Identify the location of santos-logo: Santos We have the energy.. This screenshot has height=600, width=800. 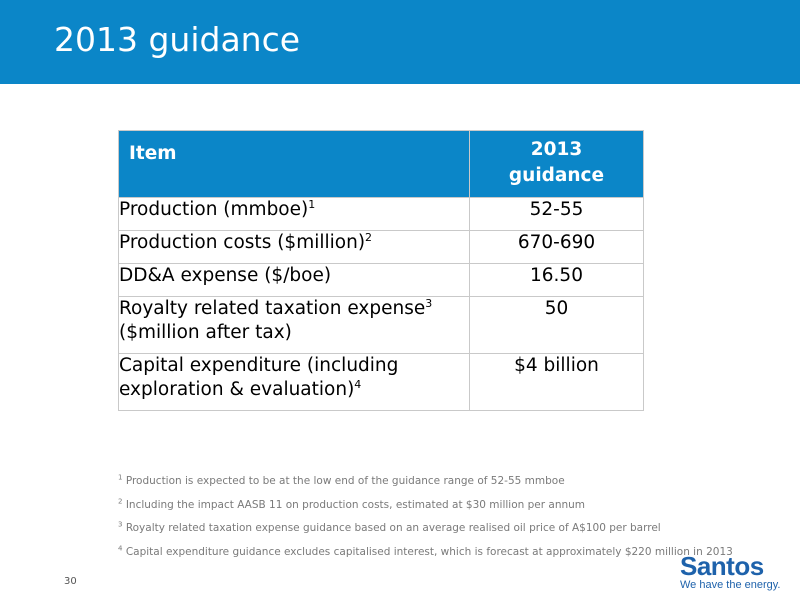
(736, 572).